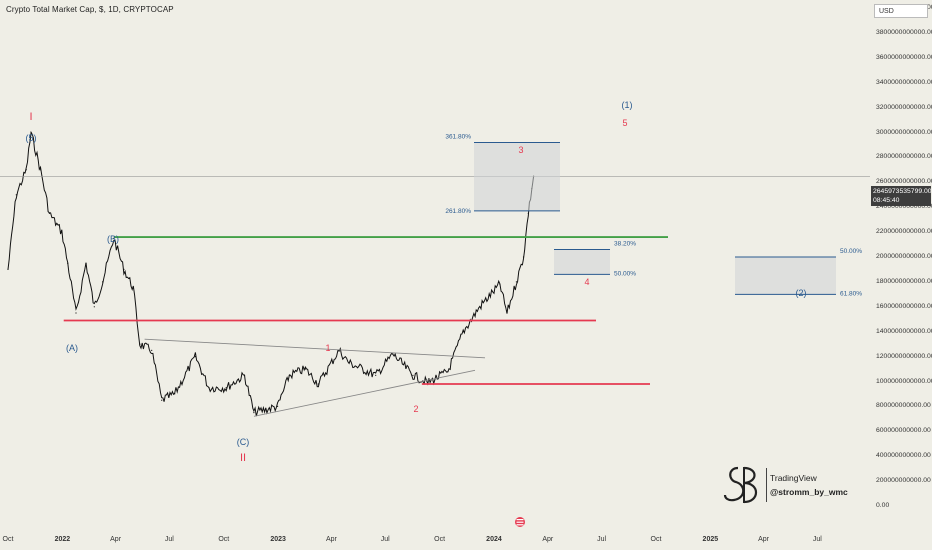 This screenshot has width=932, height=550. What do you see at coordinates (315, 348) in the screenshot?
I see `upper-trendline` at bounding box center [315, 348].